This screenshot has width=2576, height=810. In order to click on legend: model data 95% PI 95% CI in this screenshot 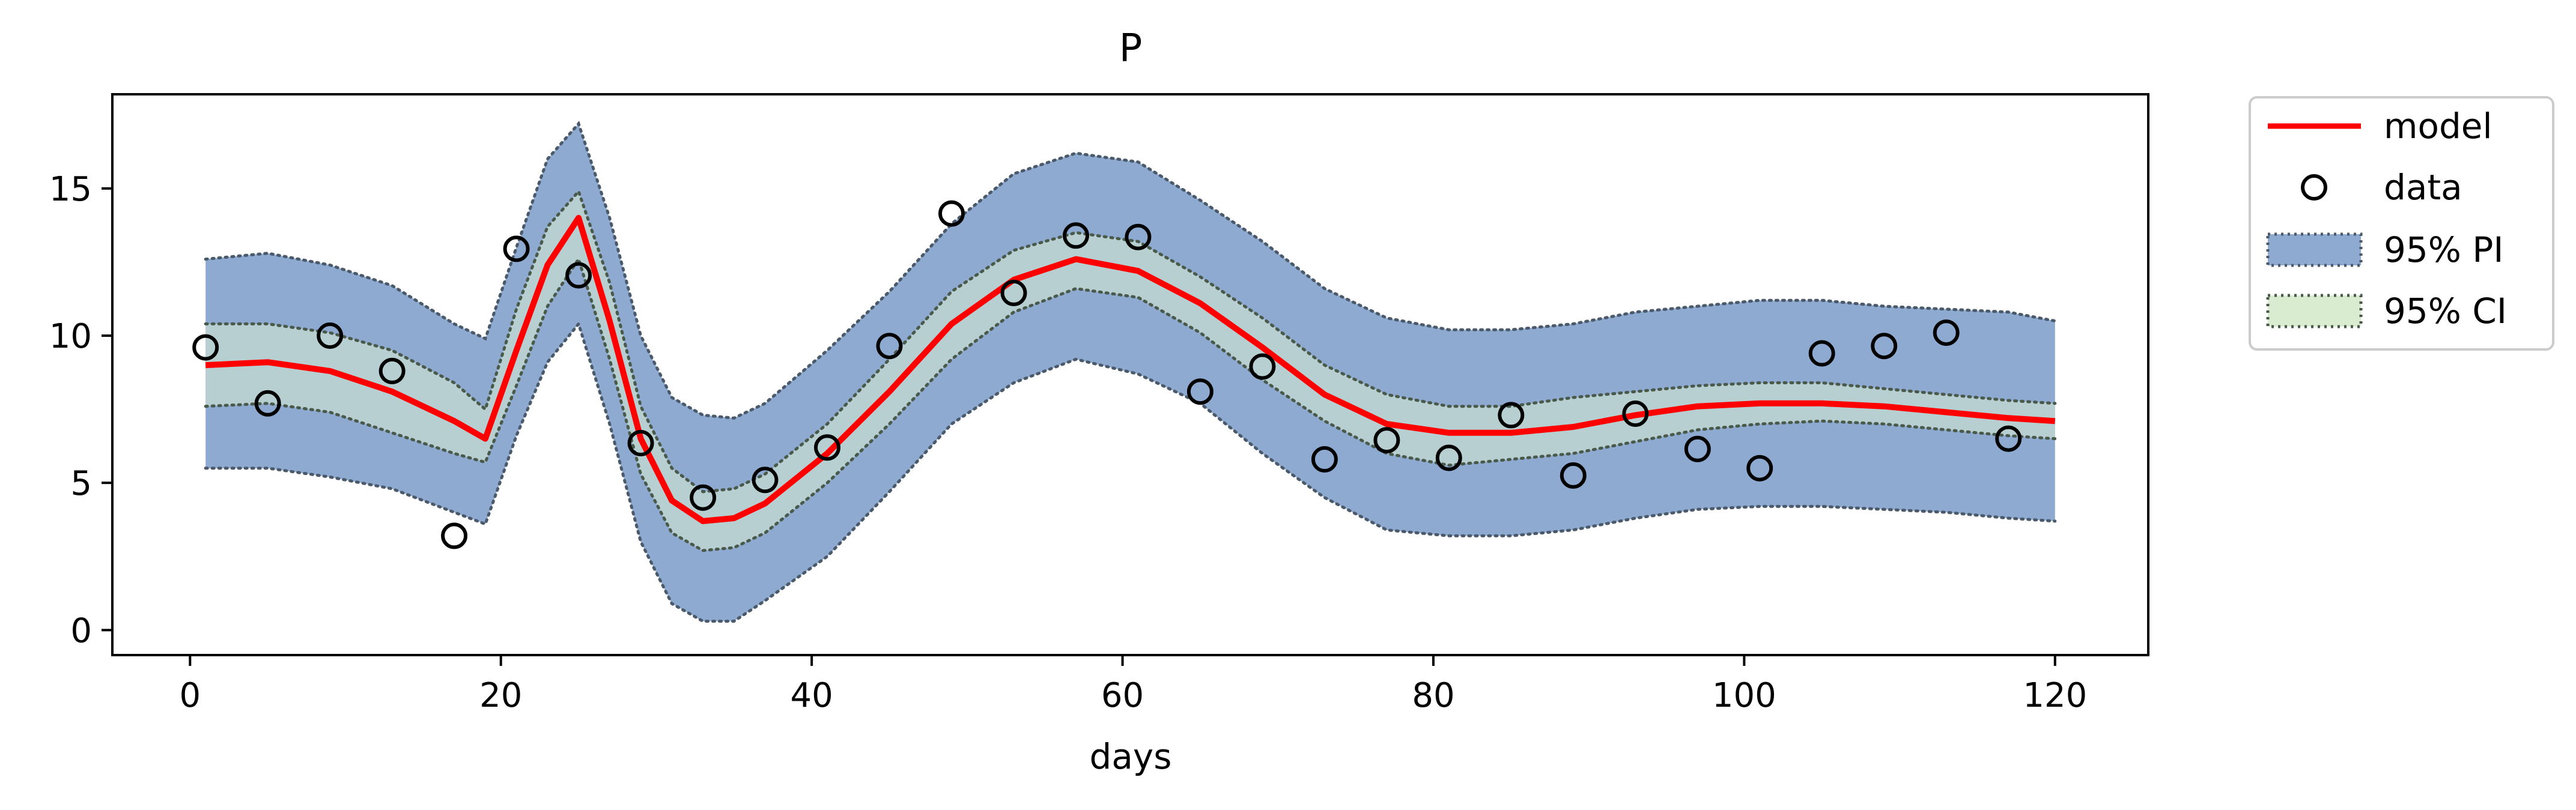, I will do `click(2401, 223)`.